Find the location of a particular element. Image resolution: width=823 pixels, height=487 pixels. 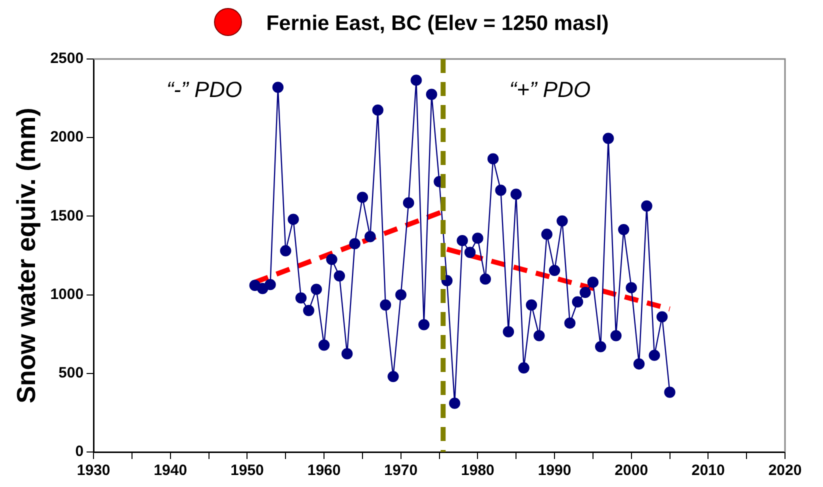

x-tick-label: 1970 is located at coordinates (401, 471).